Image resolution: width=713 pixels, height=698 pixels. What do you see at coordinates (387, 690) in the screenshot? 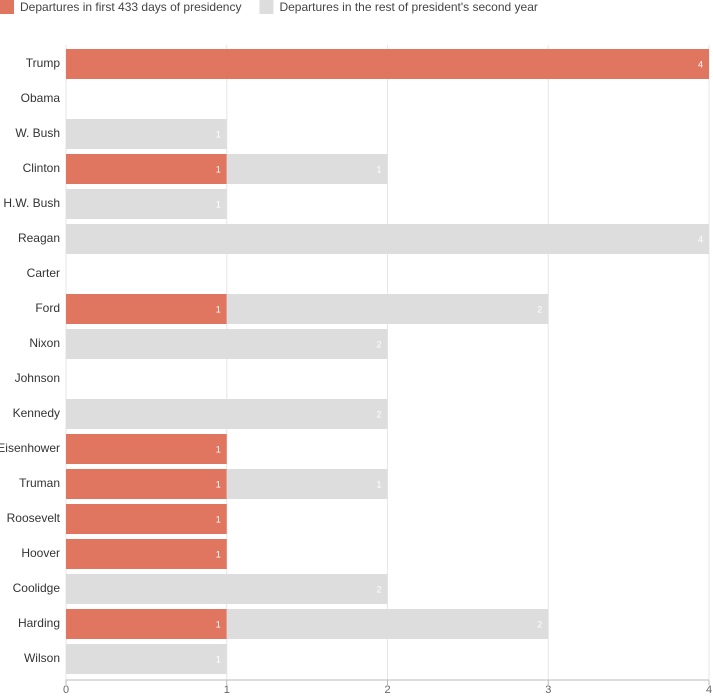
I see `x-tick-label: 2` at bounding box center [387, 690].